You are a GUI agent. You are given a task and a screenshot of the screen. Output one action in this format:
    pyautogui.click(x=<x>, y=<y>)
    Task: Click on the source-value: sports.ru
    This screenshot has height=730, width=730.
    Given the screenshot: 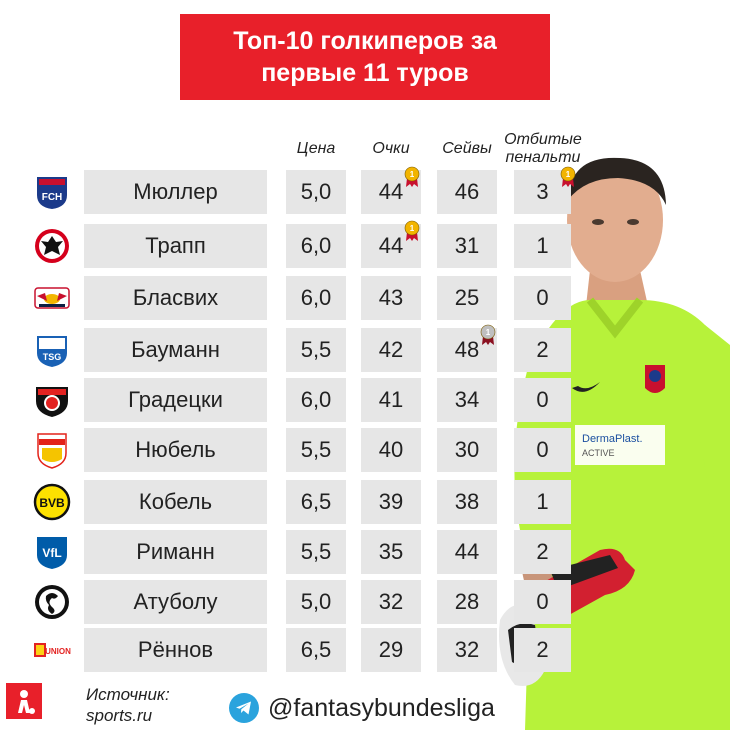 What is the action you would take?
    pyautogui.click(x=119, y=715)
    